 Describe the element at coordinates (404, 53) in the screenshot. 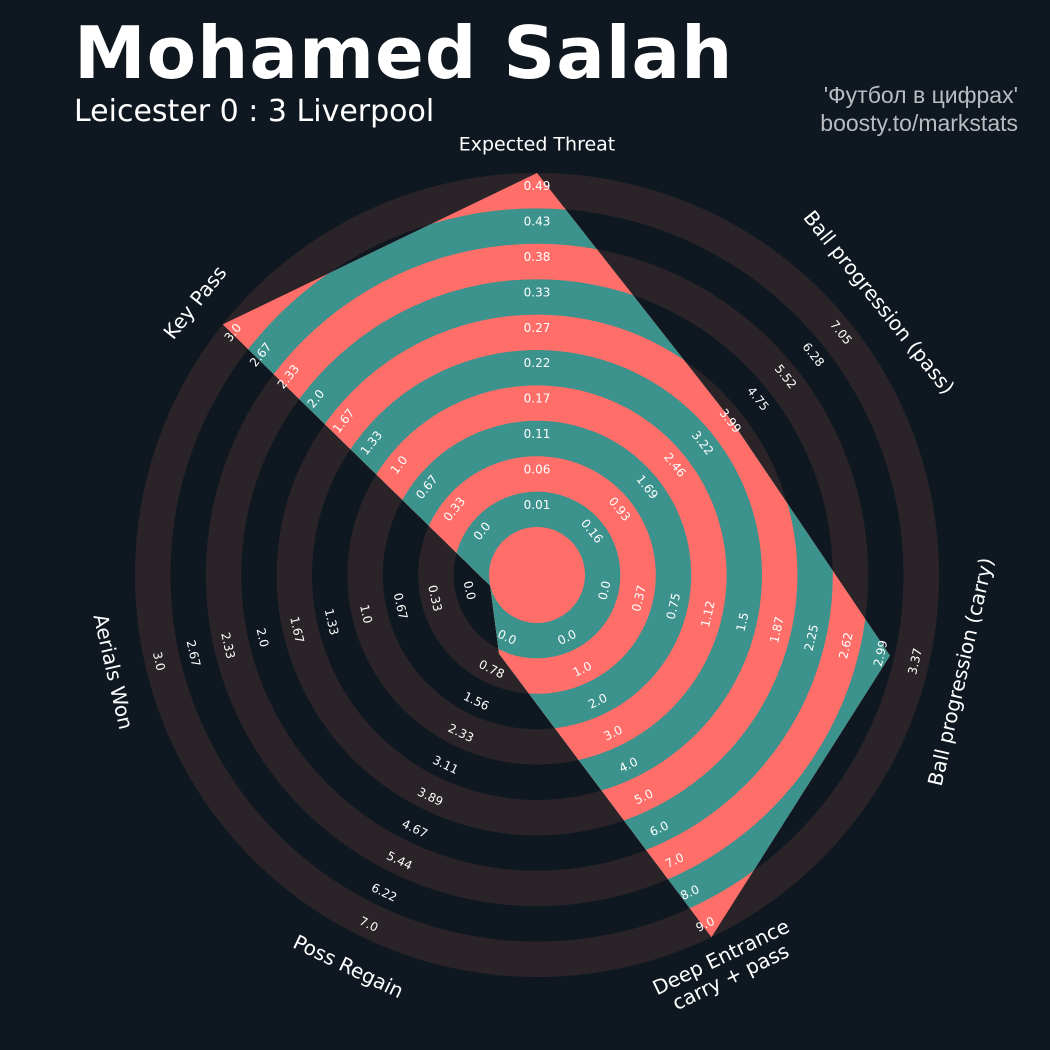

I see `chart-title: Mohamed Salah` at that location.